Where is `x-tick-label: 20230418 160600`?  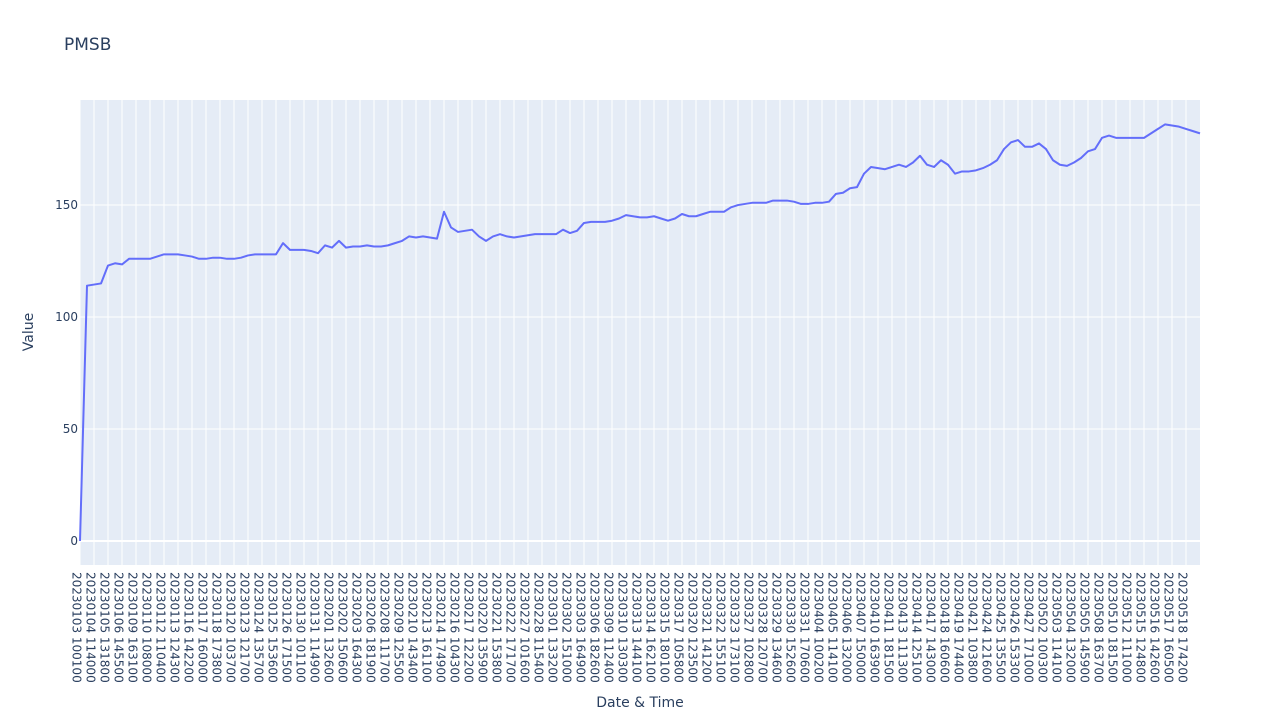 x-tick-label: 20230418 160600 is located at coordinates (945, 627).